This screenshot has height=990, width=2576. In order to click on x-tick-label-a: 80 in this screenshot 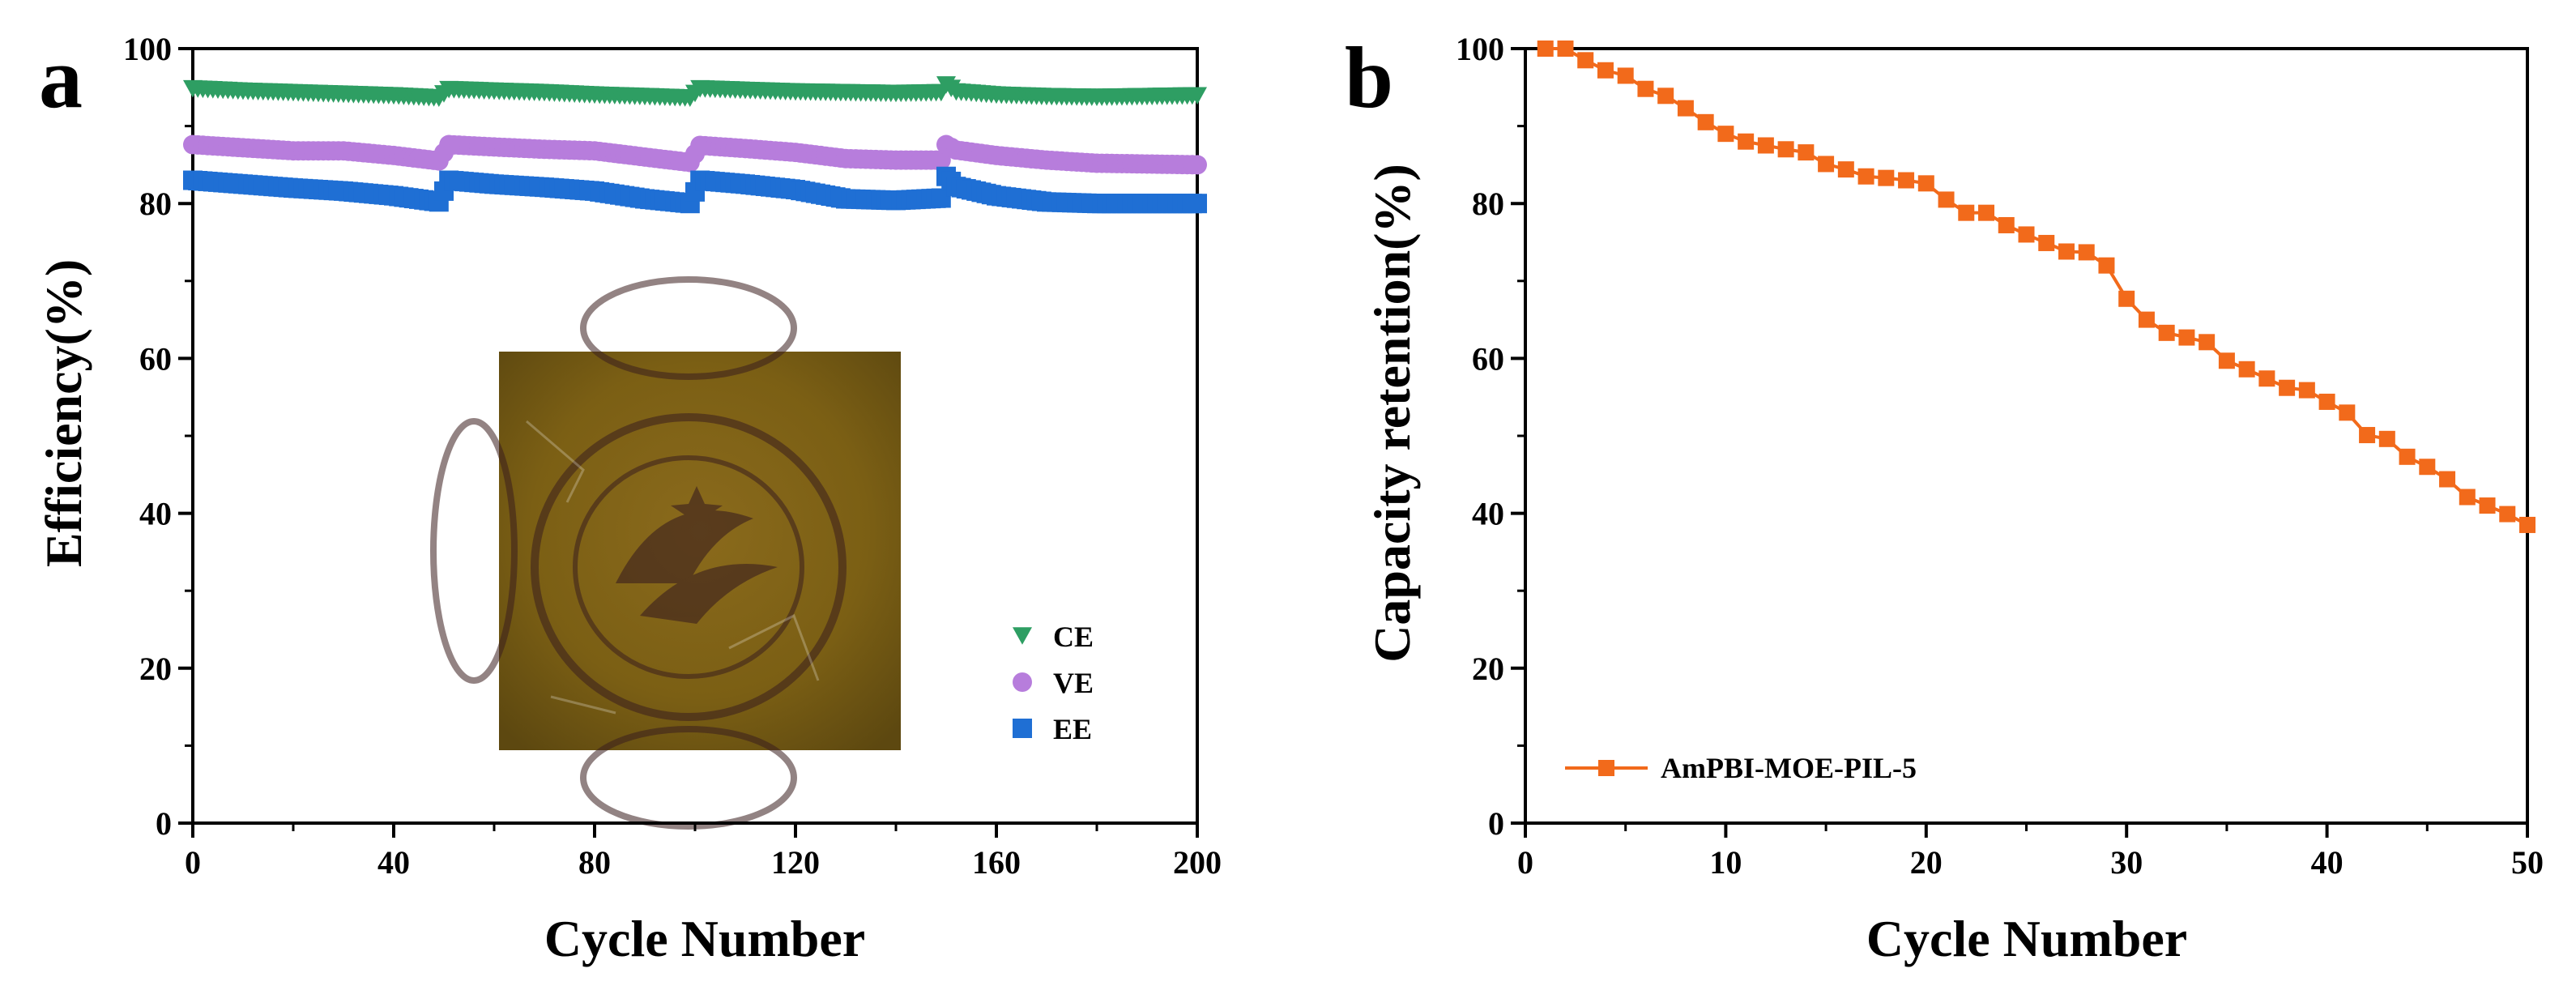, I will do `click(594, 862)`.